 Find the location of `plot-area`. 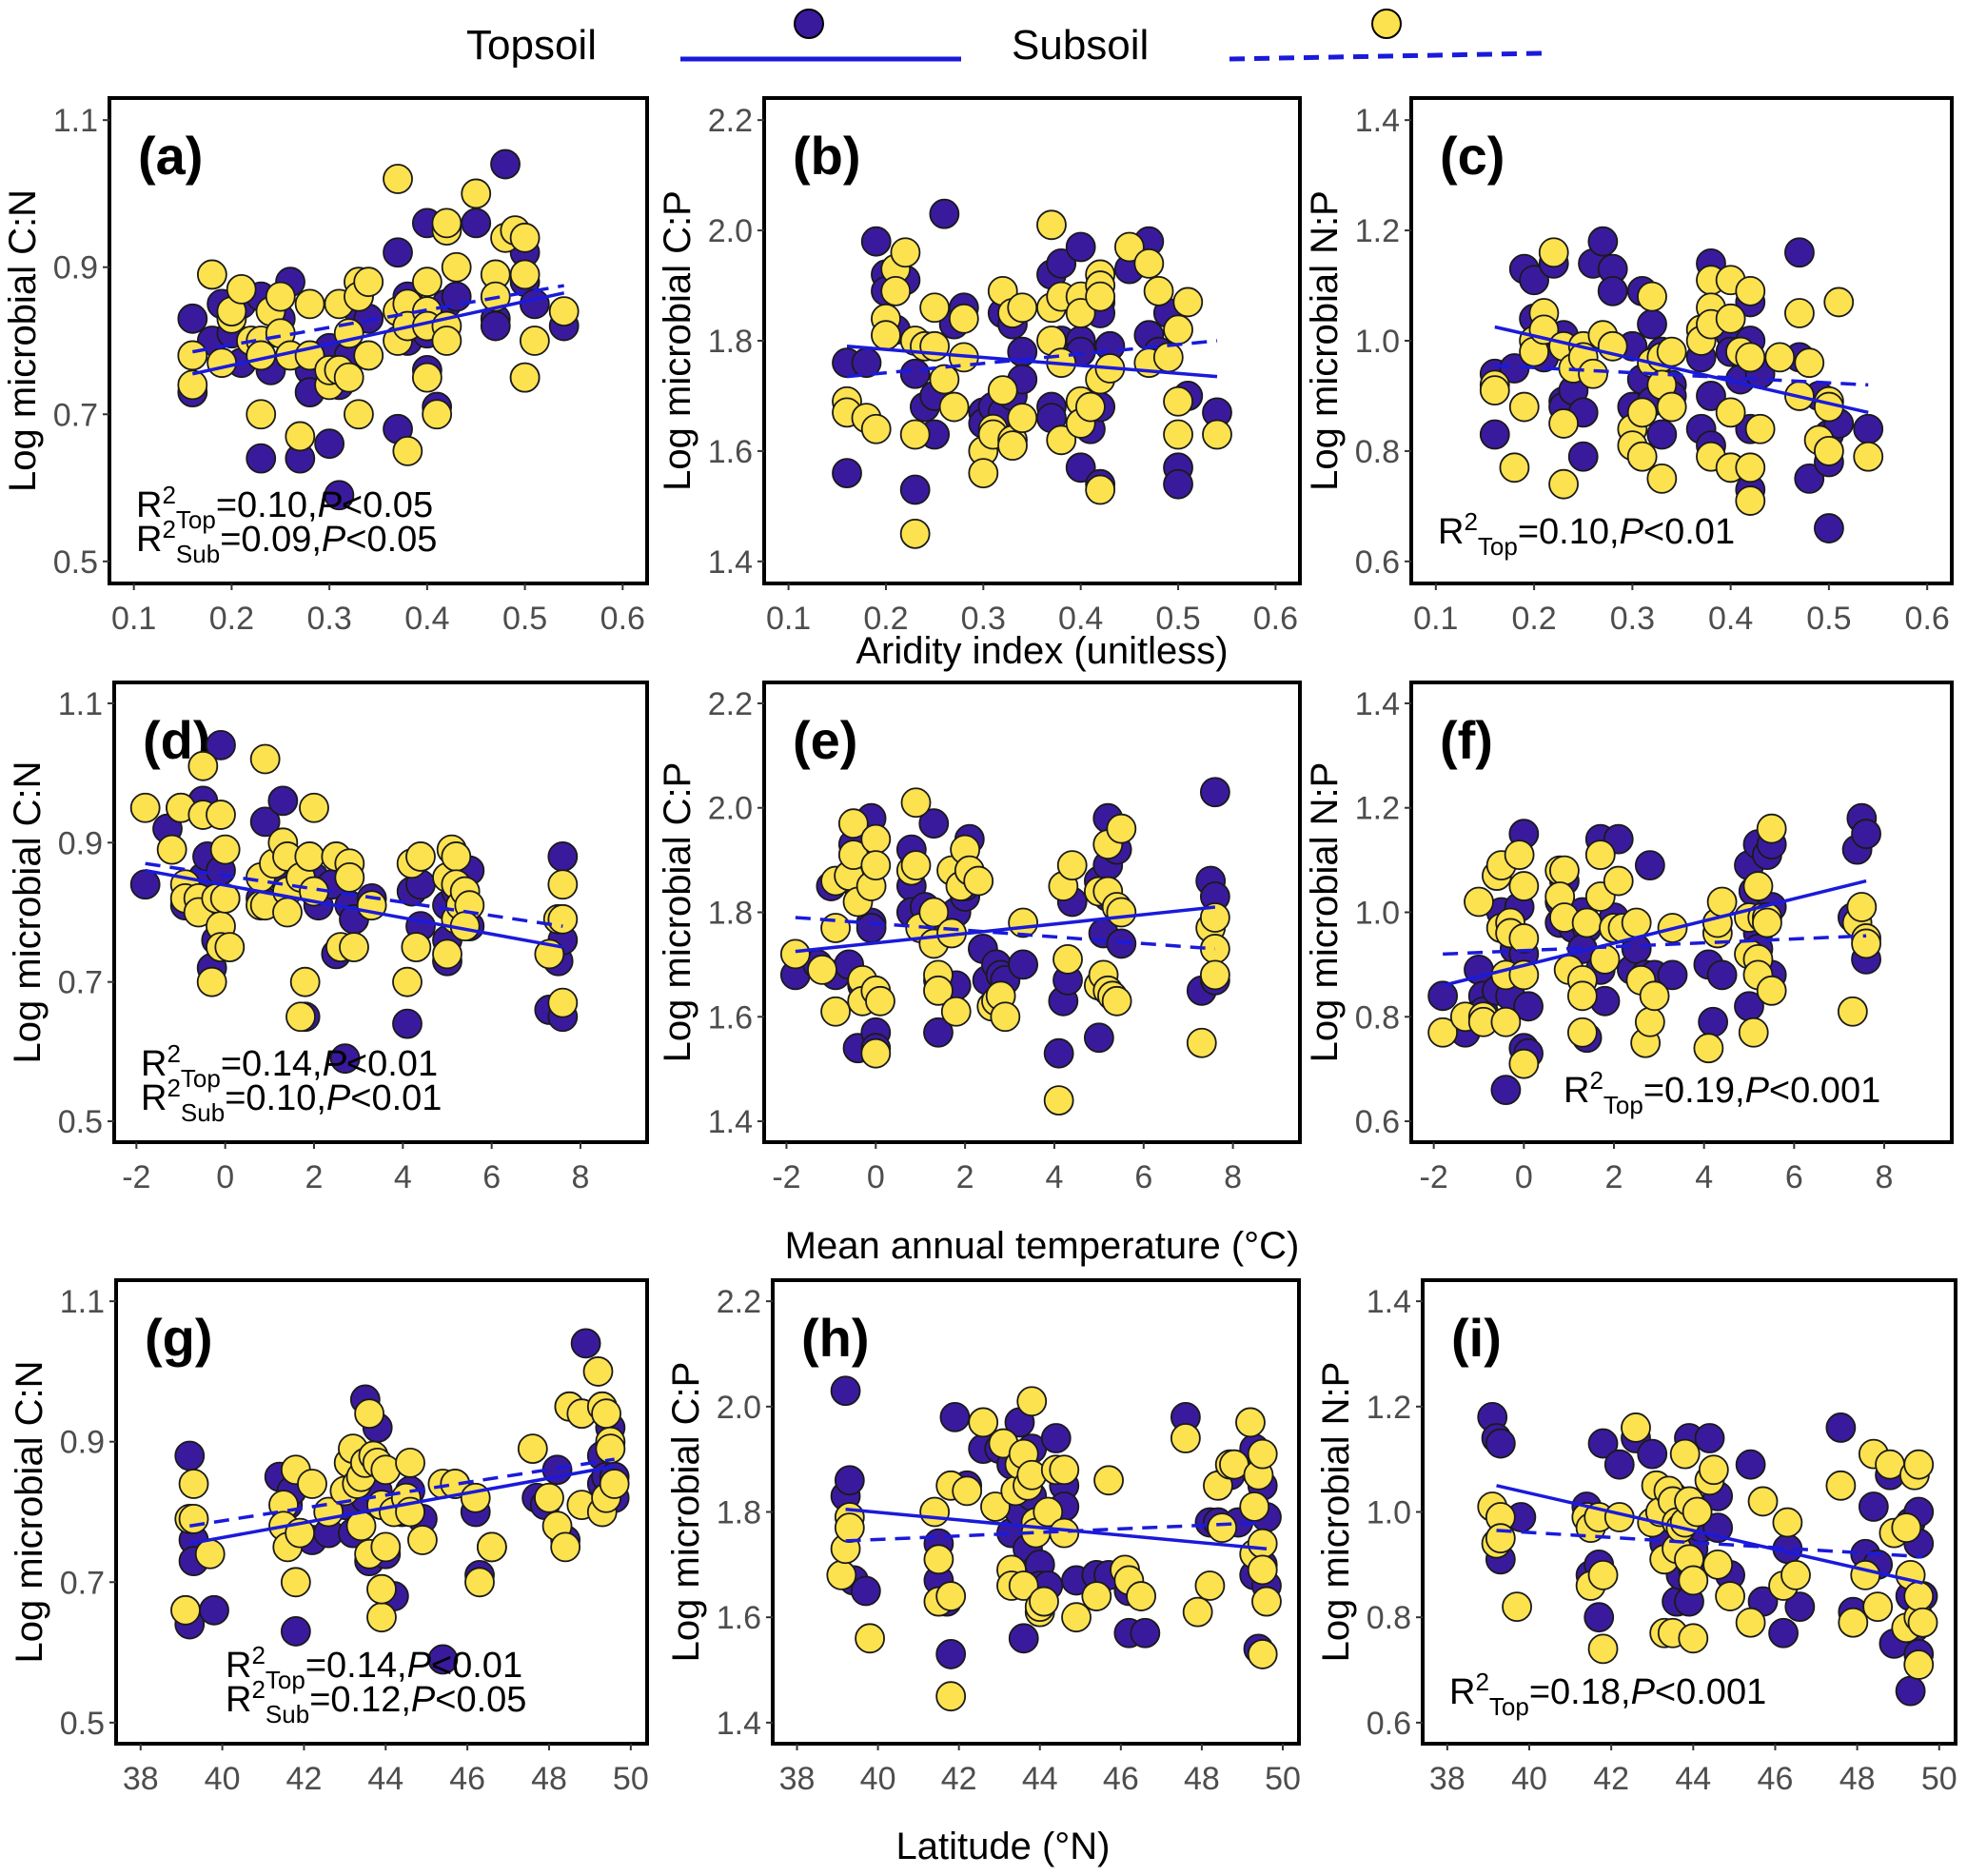

plot-area is located at coordinates (1681, 384).